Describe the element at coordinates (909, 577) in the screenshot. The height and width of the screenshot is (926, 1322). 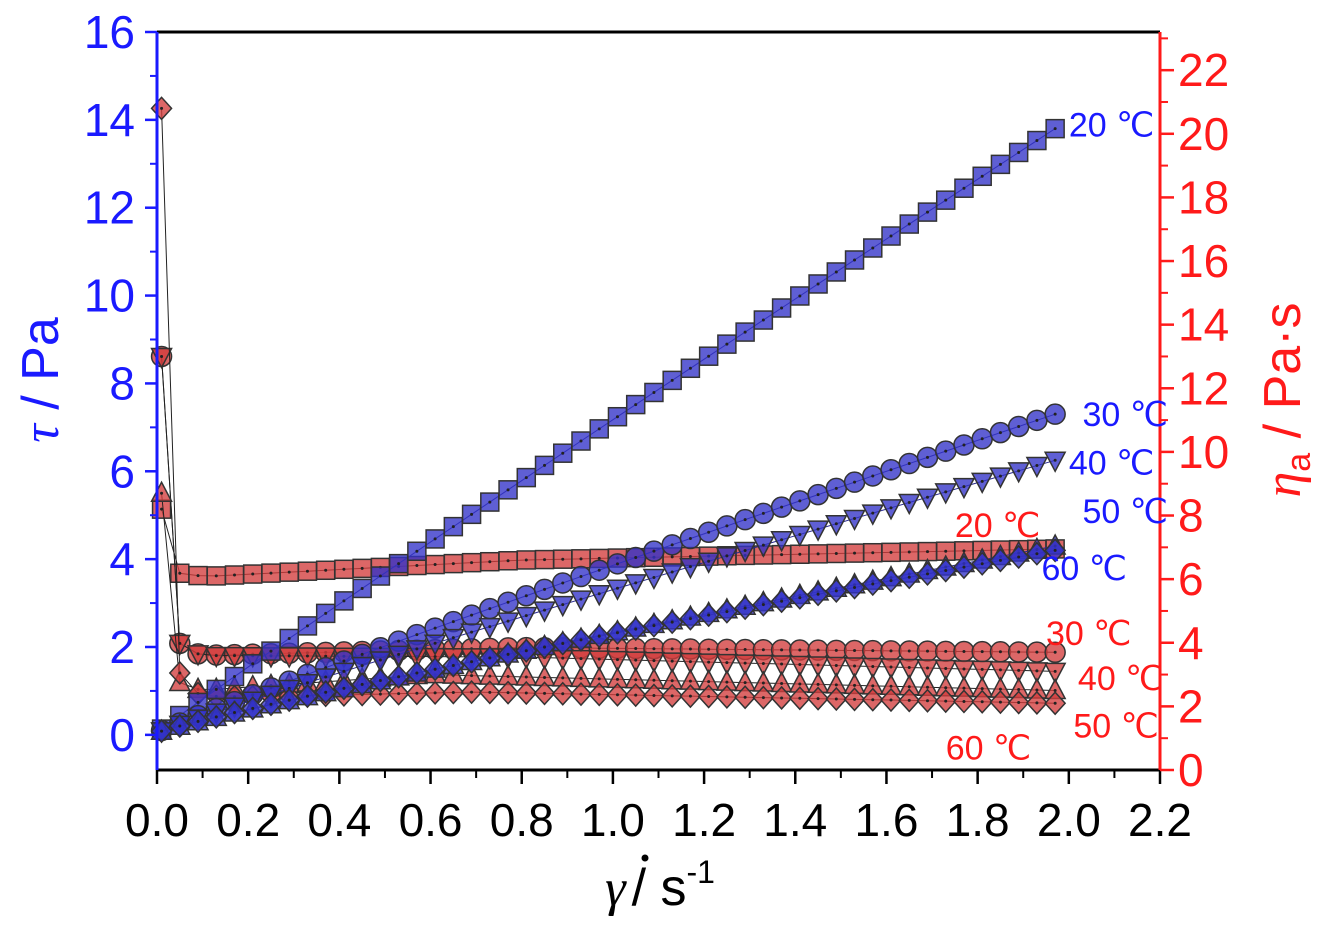
I see `stress-point-4-41-dot` at that location.